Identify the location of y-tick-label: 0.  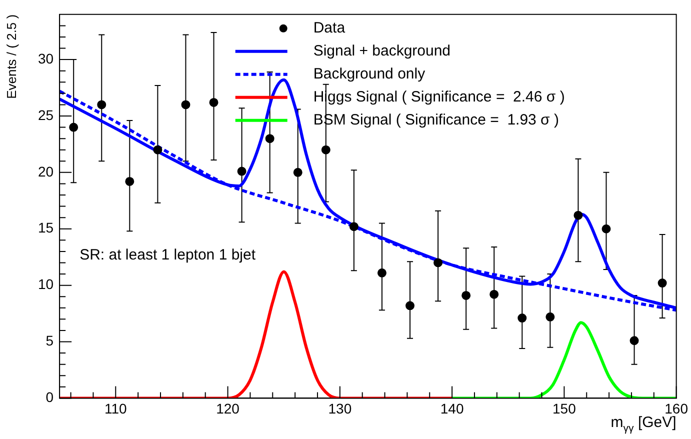
(50, 397).